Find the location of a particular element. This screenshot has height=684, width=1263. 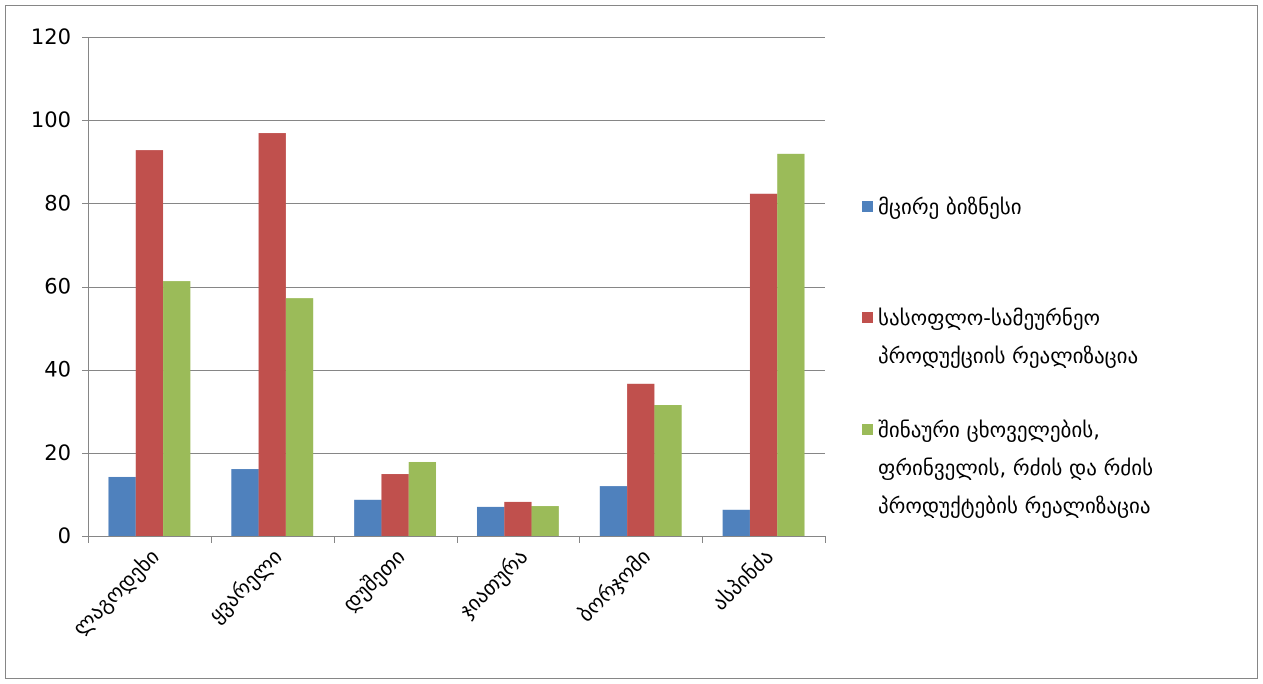

y-tick-label: 100 is located at coordinates (51, 120).